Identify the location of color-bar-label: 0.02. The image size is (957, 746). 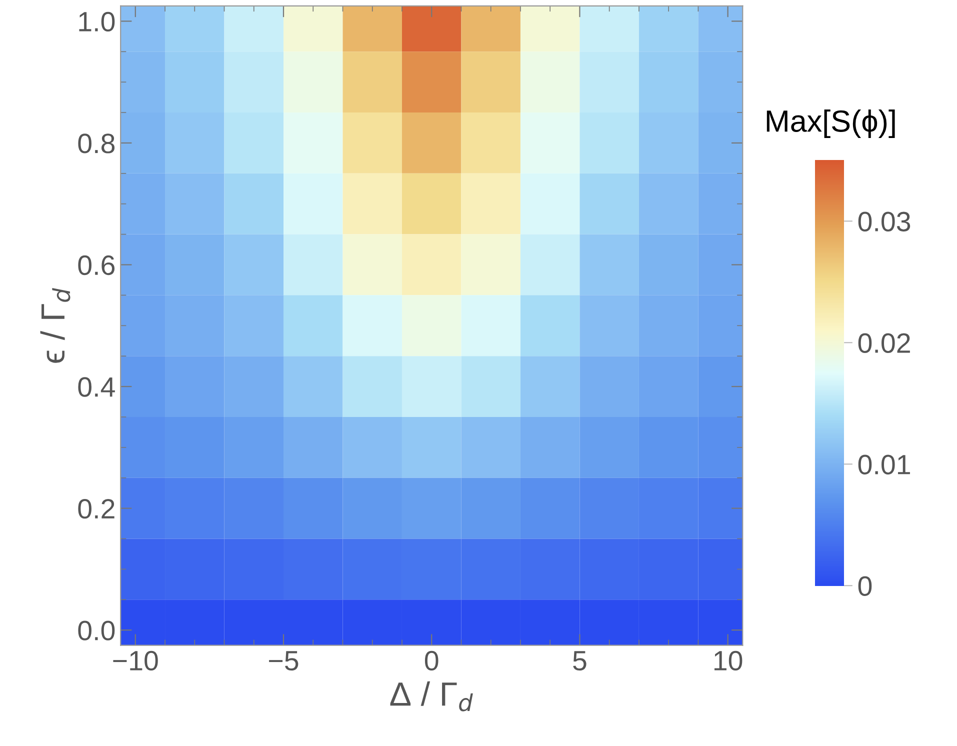
(884, 343).